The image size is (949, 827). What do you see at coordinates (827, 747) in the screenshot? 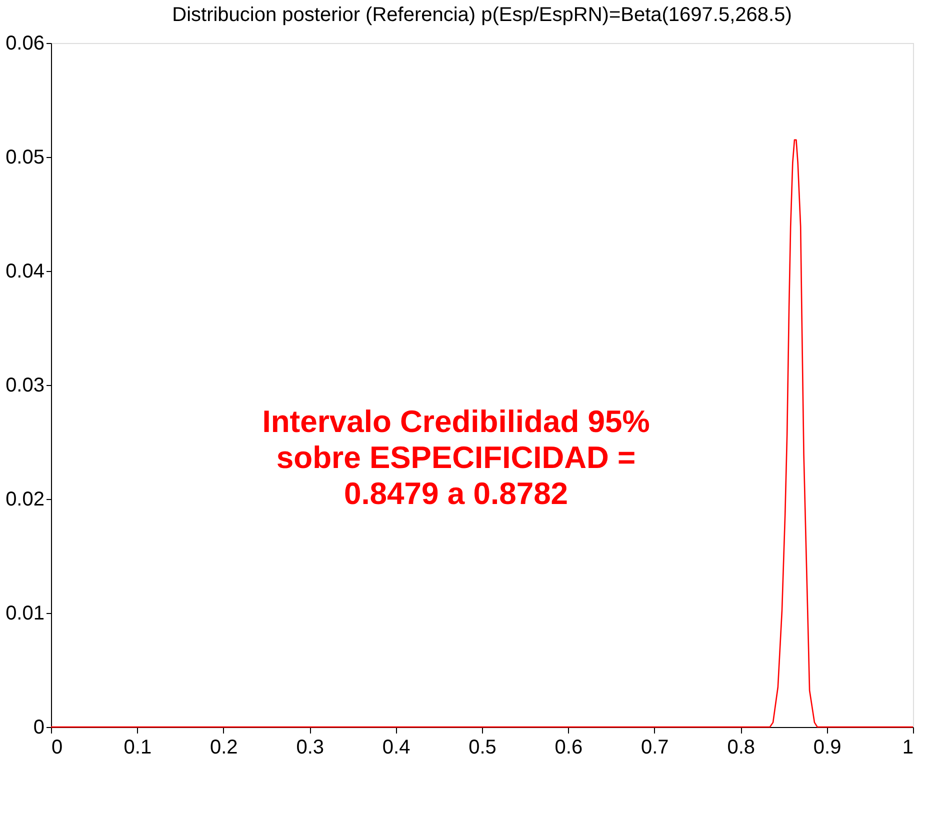
I see `x-tick-label: 0.9` at bounding box center [827, 747].